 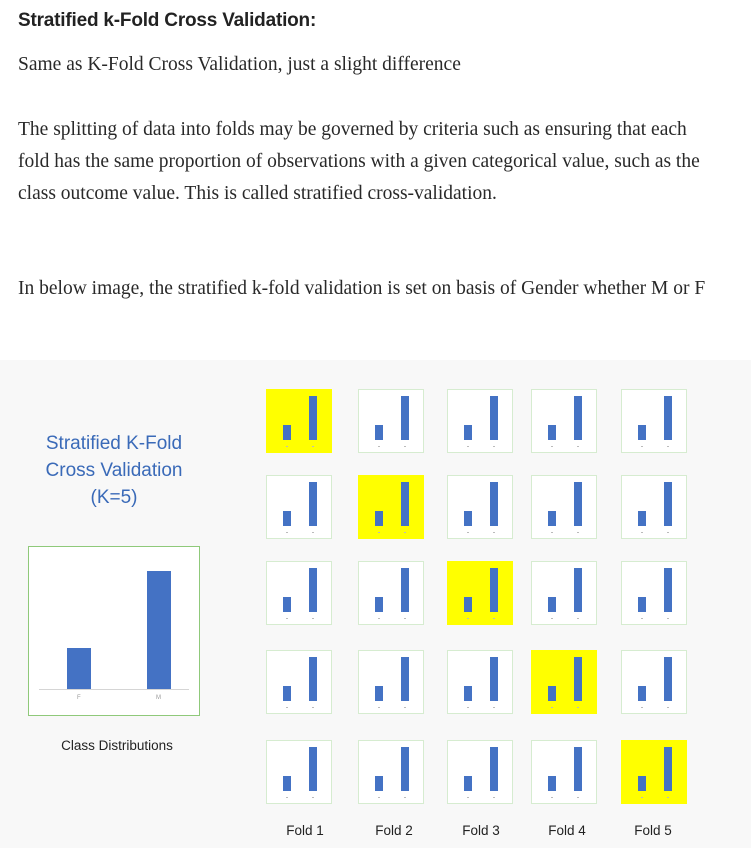 What do you see at coordinates (480, 421) in the screenshot?
I see `fold-cell-row1-fold3` at bounding box center [480, 421].